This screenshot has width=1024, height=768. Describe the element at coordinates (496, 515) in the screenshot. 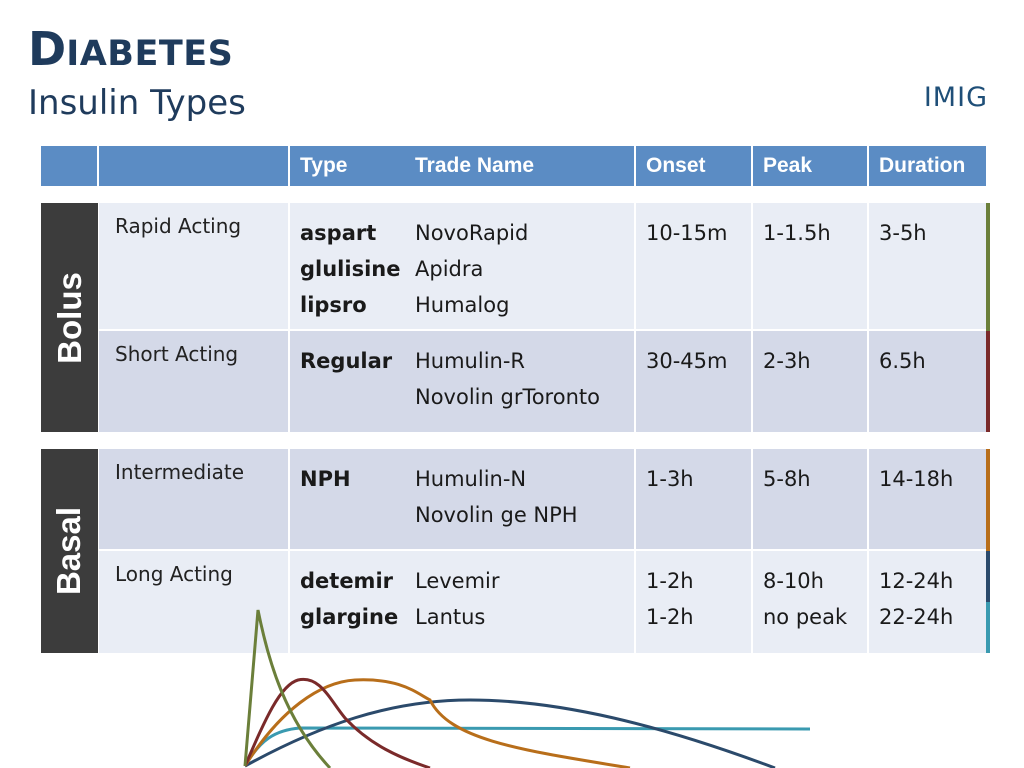

I see `trade-name: Novolin ge NPH` at that location.